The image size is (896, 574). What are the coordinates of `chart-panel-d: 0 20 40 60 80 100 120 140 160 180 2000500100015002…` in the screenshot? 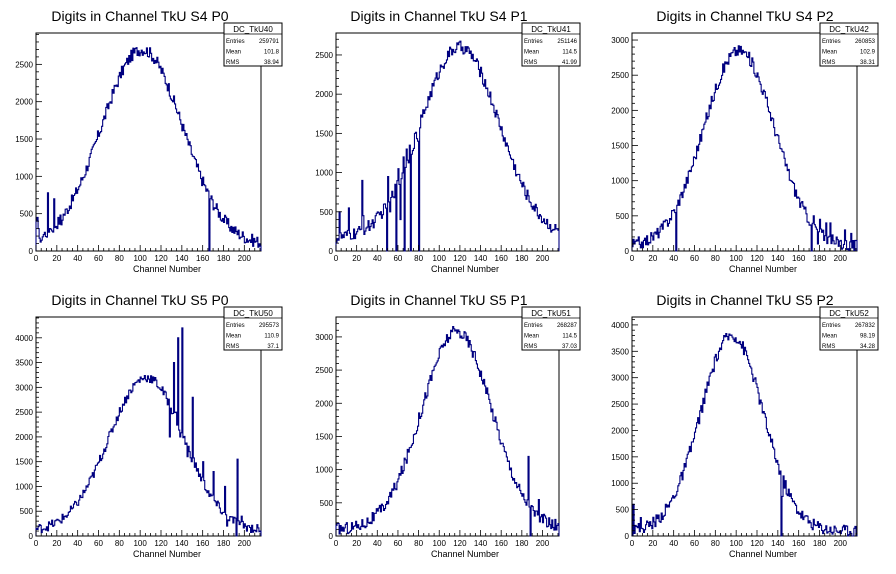 It's located at (149, 425).